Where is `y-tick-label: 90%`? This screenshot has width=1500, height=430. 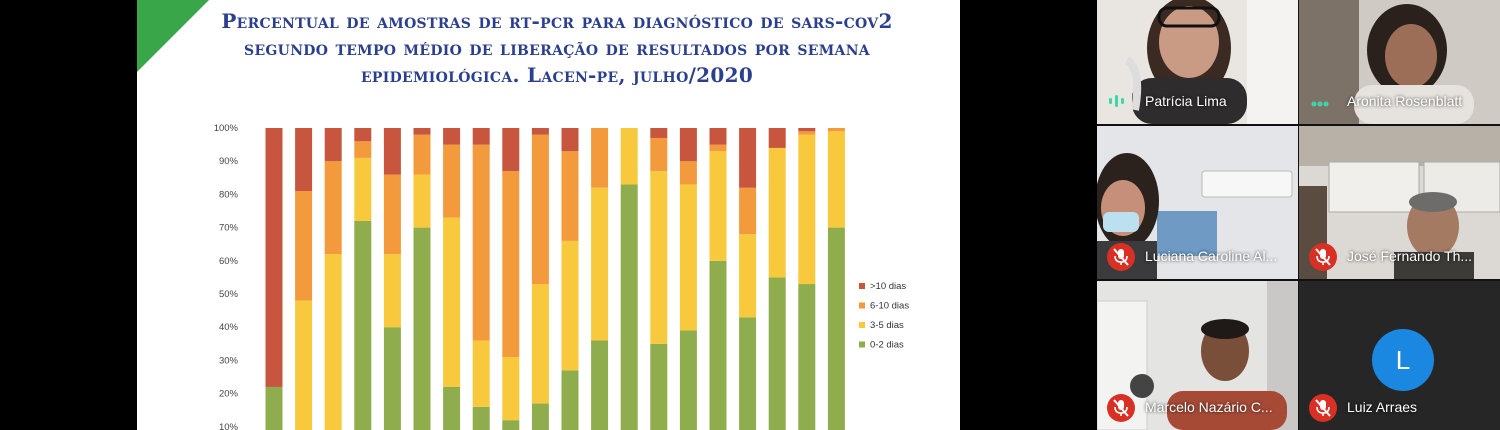
y-tick-label: 90% is located at coordinates (229, 161).